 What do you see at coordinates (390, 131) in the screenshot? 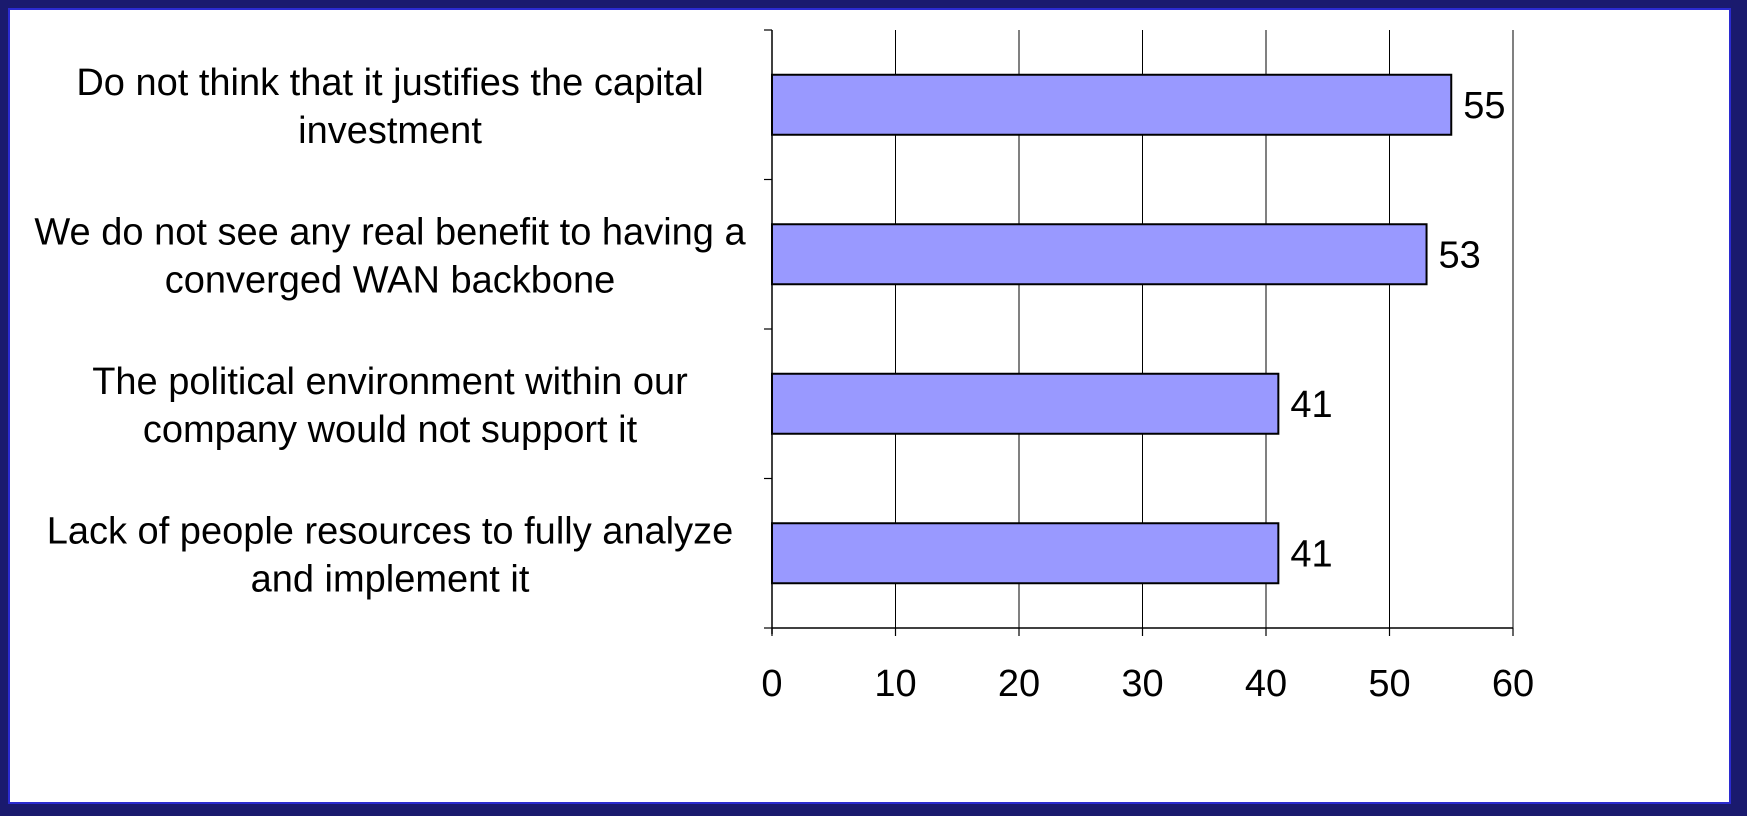
I see `category-label-line: investment` at bounding box center [390, 131].